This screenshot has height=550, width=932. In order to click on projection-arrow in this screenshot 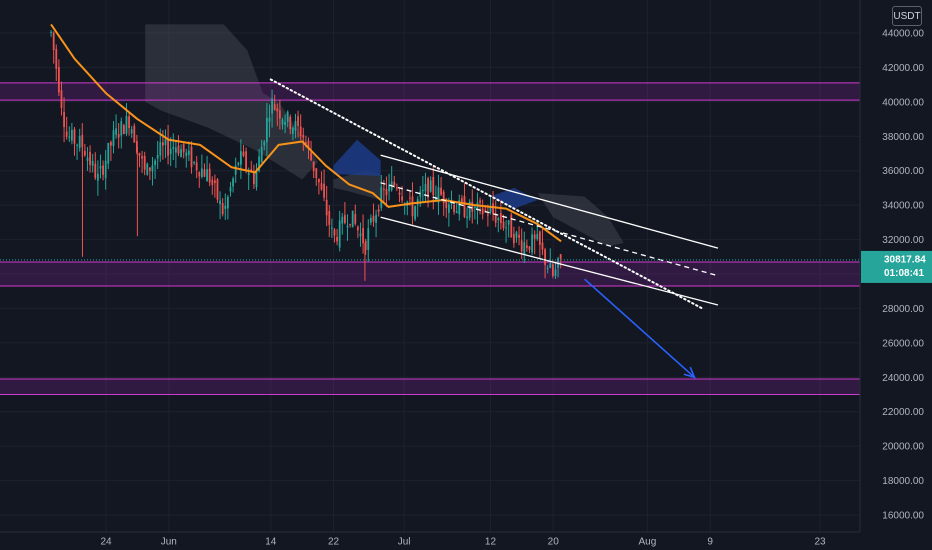, I will do `click(640, 328)`.